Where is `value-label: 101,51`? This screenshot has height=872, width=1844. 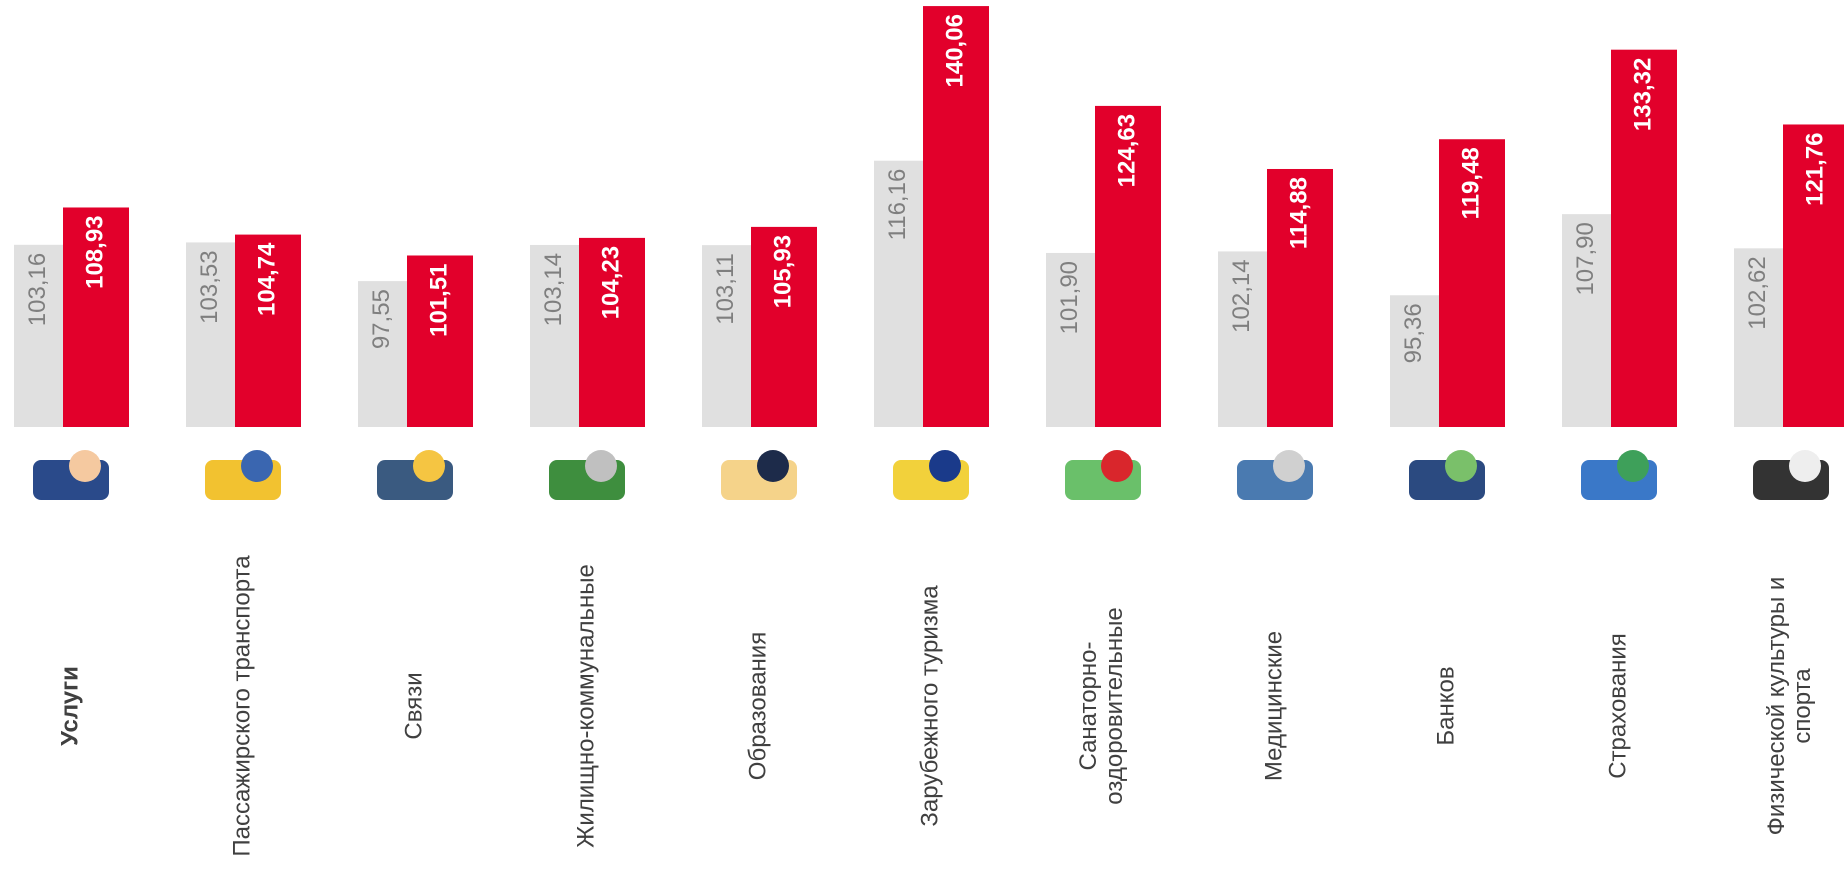 value-label: 101,51 is located at coordinates (438, 299).